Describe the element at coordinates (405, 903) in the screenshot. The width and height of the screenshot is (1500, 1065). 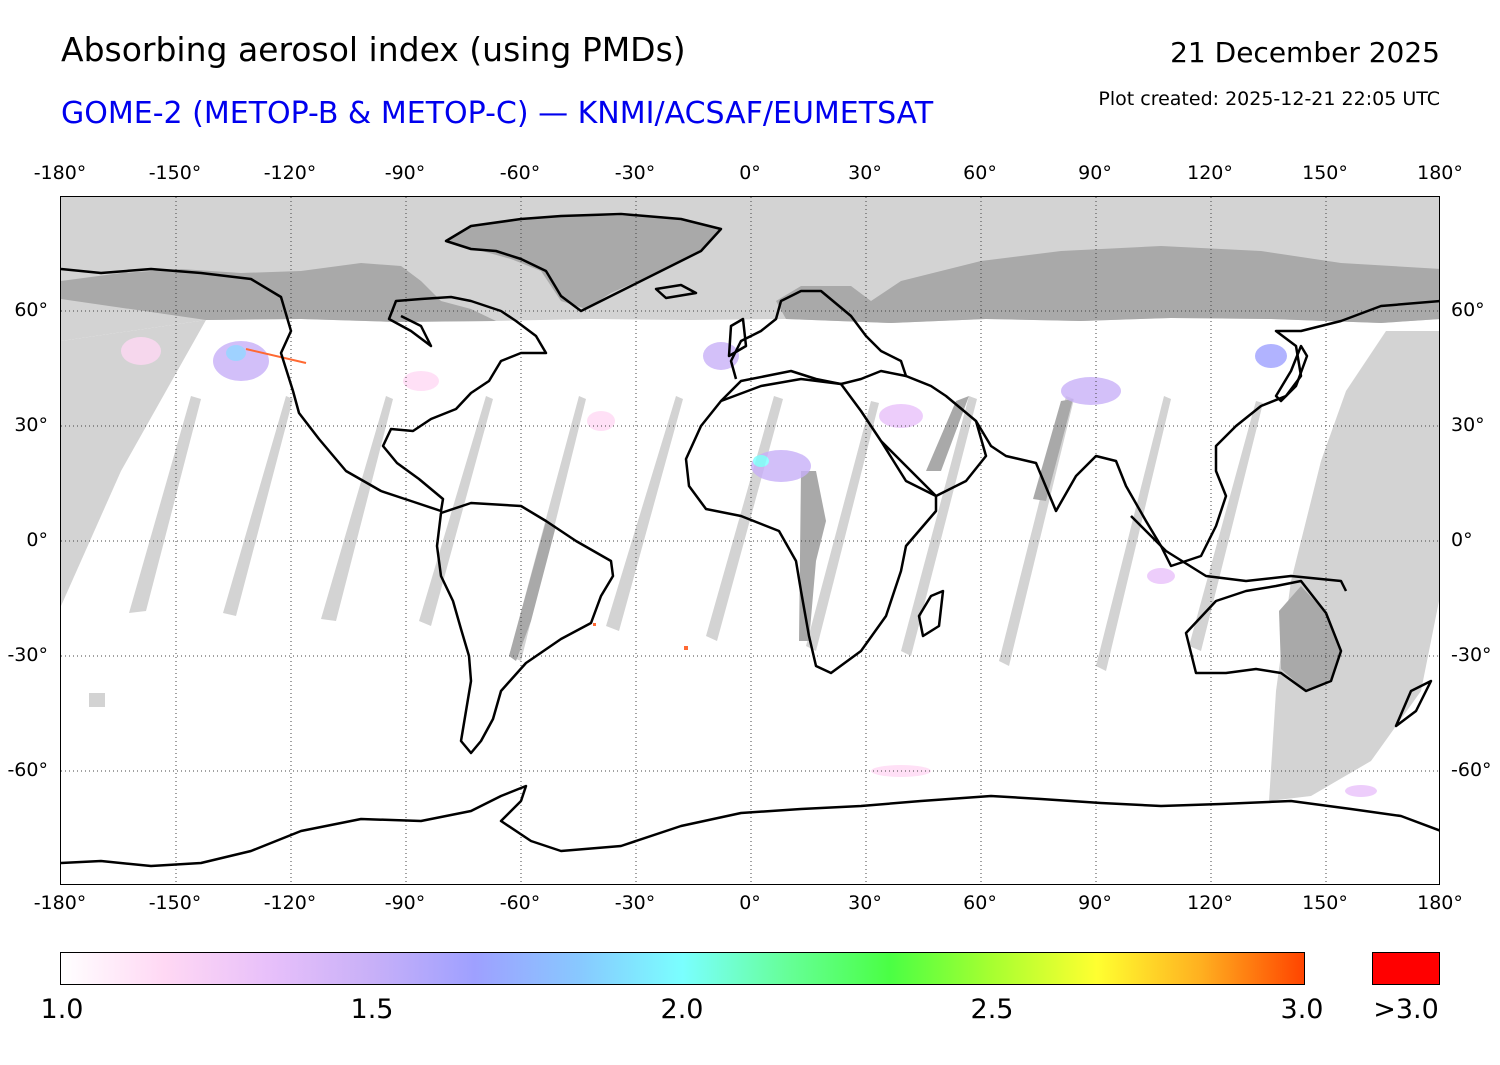
I see `lon-label-bottom: -90°` at that location.